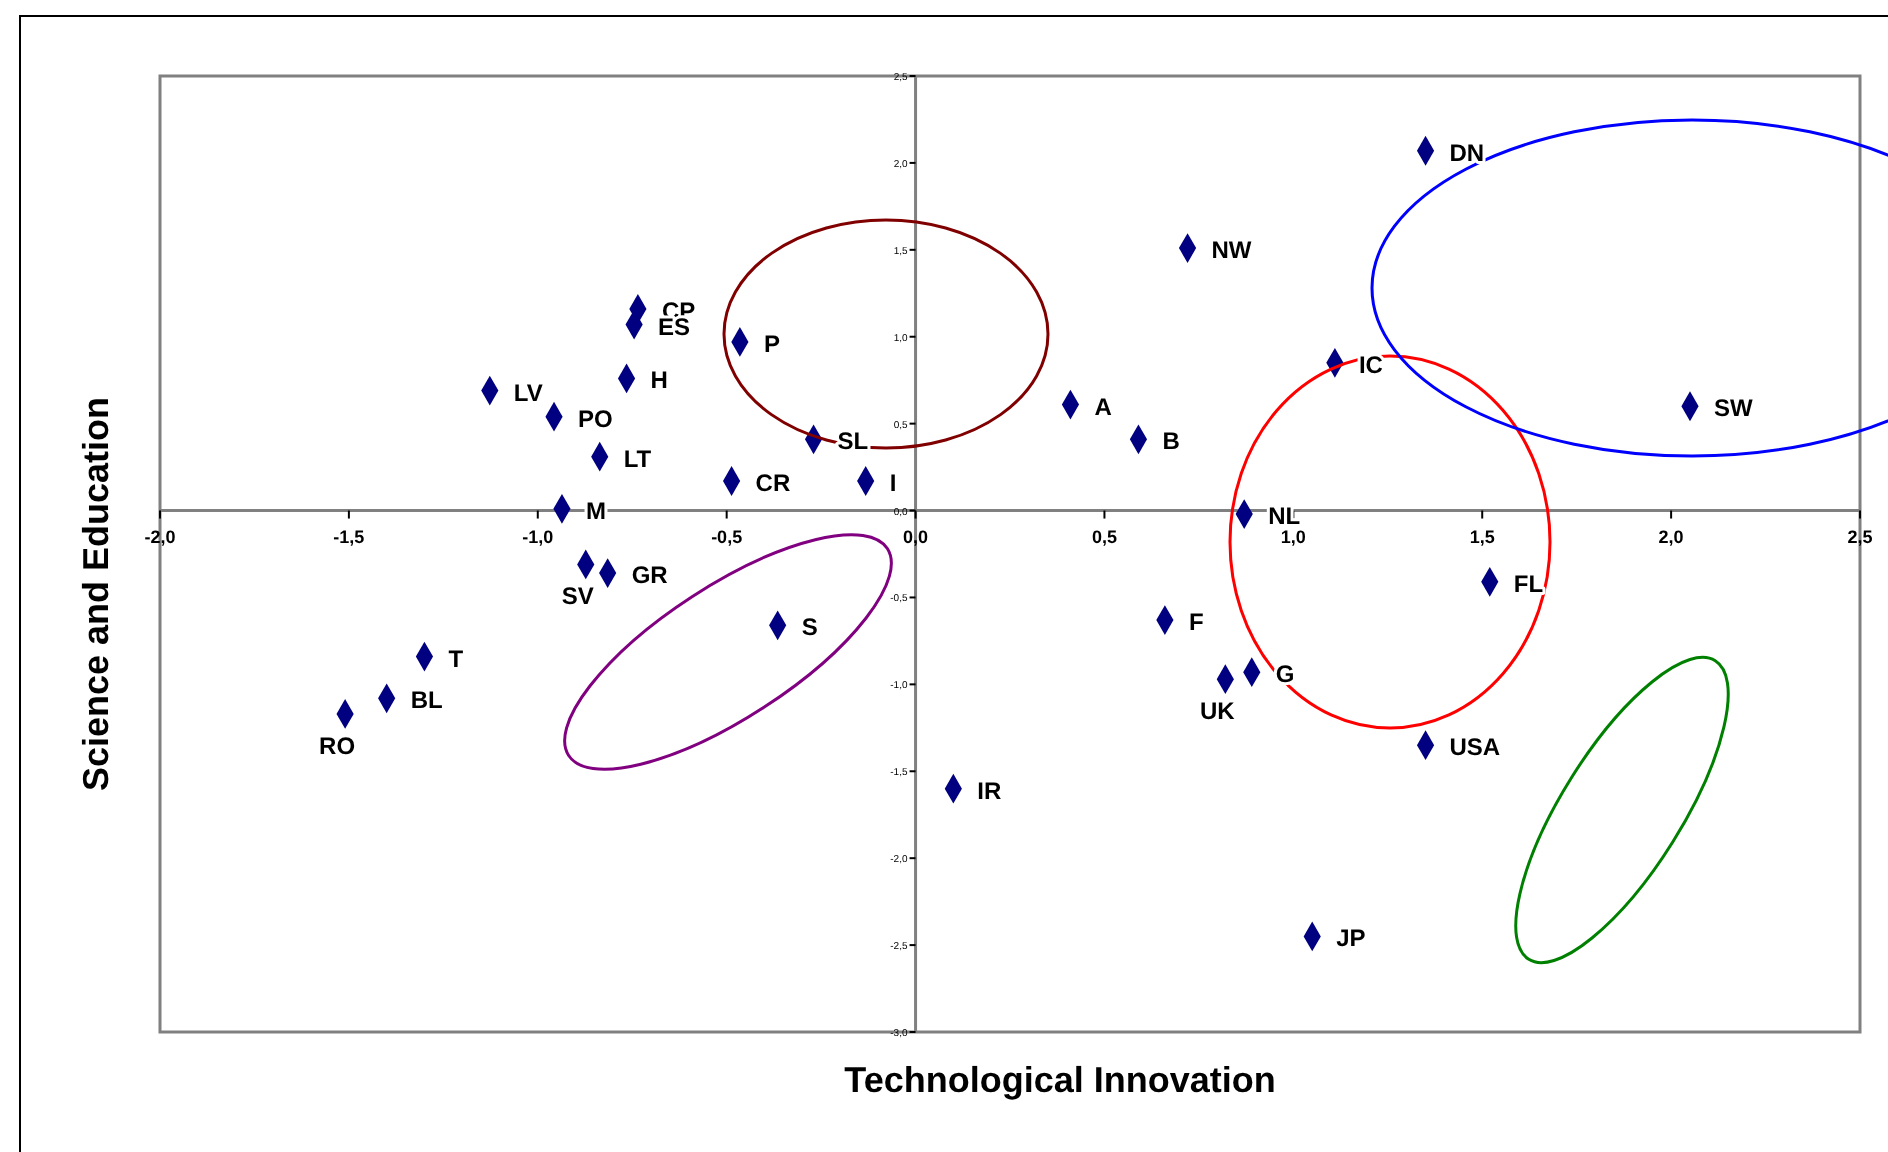 The height and width of the screenshot is (1152, 1888). I want to click on x-tick-label: -1,5, so click(349, 536).